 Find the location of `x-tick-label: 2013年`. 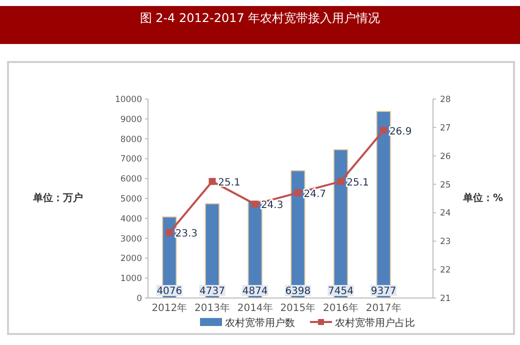

x-tick-label: 2013年 is located at coordinates (212, 308).